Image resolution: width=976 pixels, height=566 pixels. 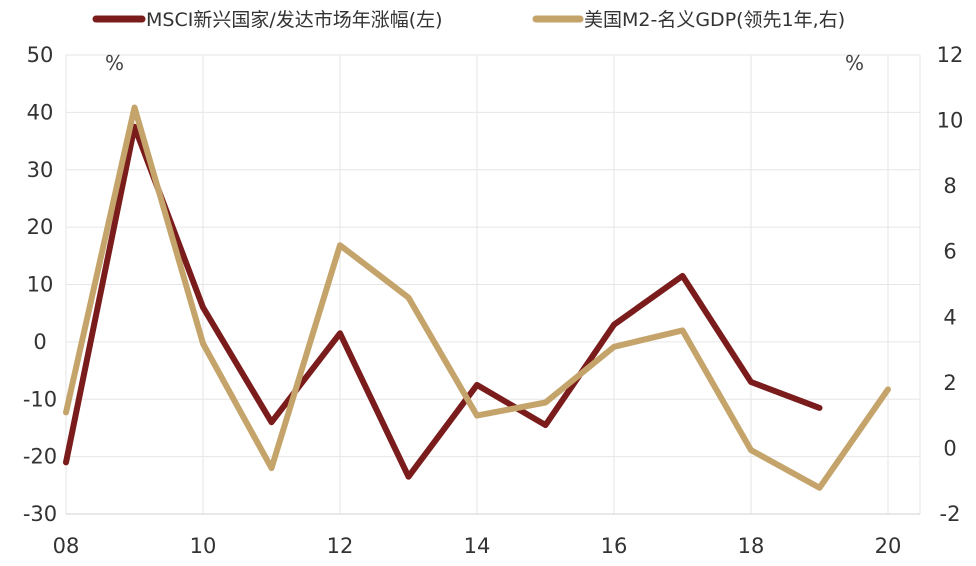 What do you see at coordinates (40, 55) in the screenshot?
I see `y-left-tick-label: 50` at bounding box center [40, 55].